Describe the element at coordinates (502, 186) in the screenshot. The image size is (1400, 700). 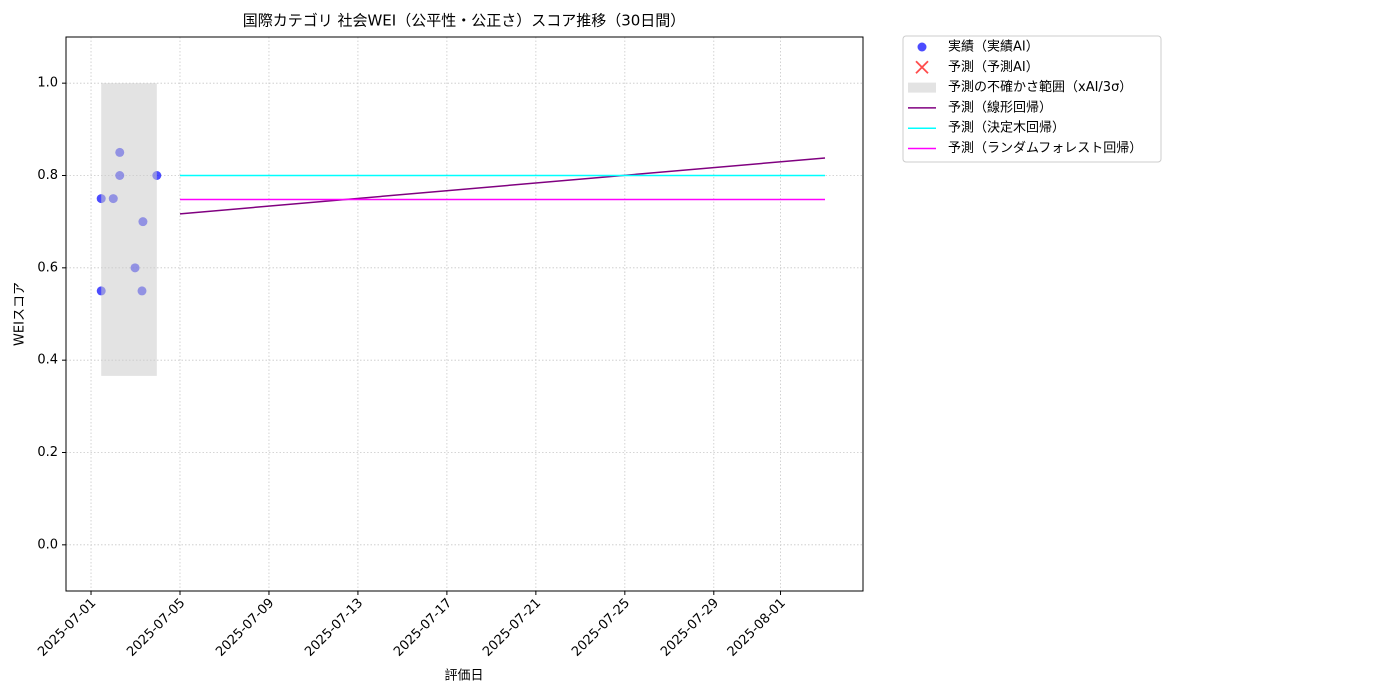
I see `forecast-line` at that location.